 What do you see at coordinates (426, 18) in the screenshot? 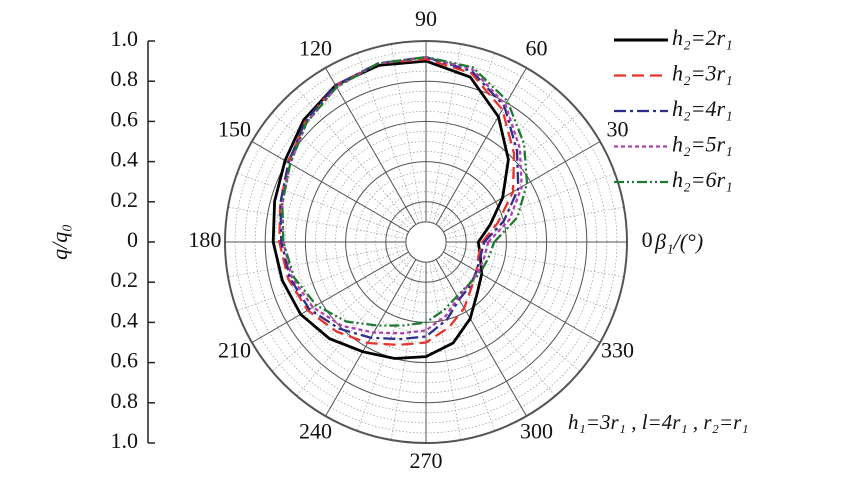
I see `theta-tick-label: 90` at bounding box center [426, 18].